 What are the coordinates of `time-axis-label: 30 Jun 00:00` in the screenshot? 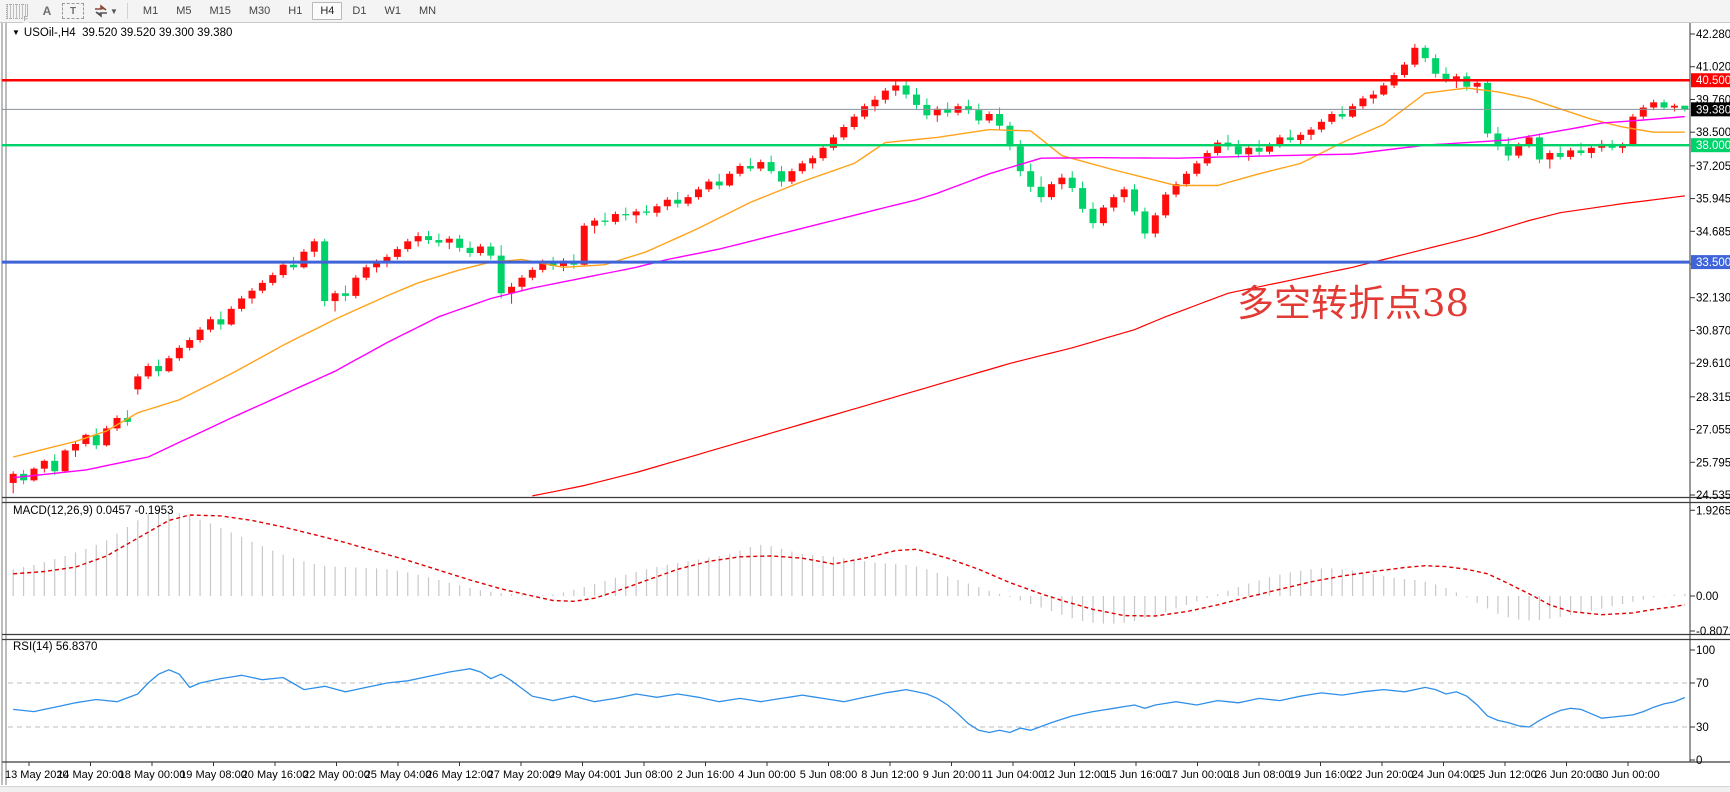 It's located at (1628, 775).